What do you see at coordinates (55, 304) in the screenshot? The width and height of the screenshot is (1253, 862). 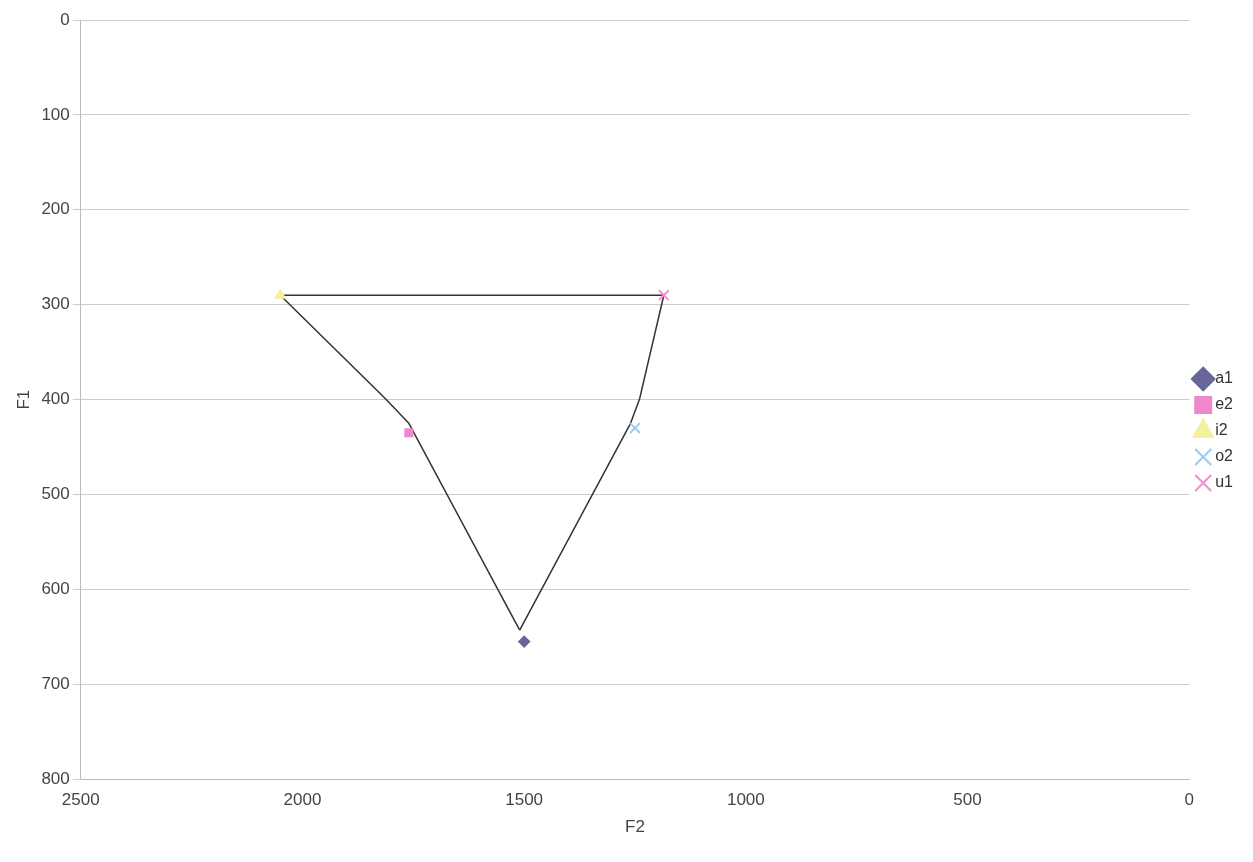 I see `y-tick-label: 300` at bounding box center [55, 304].